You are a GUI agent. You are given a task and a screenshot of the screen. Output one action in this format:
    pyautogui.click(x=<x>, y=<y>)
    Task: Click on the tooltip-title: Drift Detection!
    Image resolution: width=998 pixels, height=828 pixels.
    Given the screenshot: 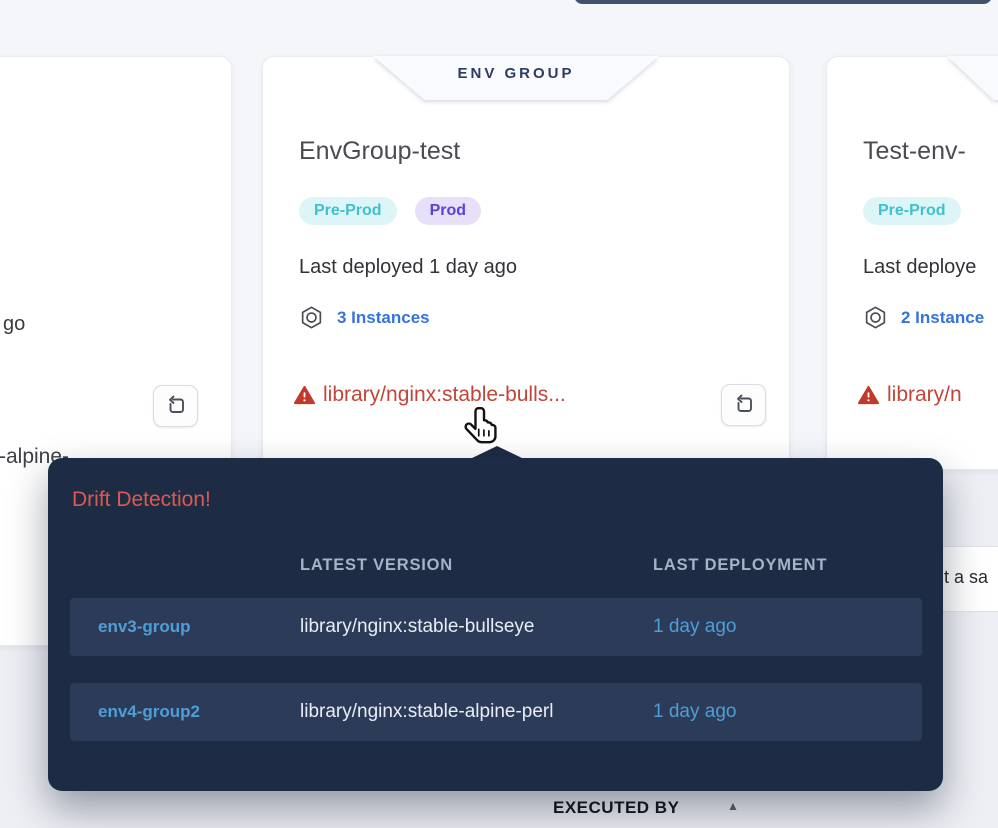 What is the action you would take?
    pyautogui.click(x=141, y=499)
    